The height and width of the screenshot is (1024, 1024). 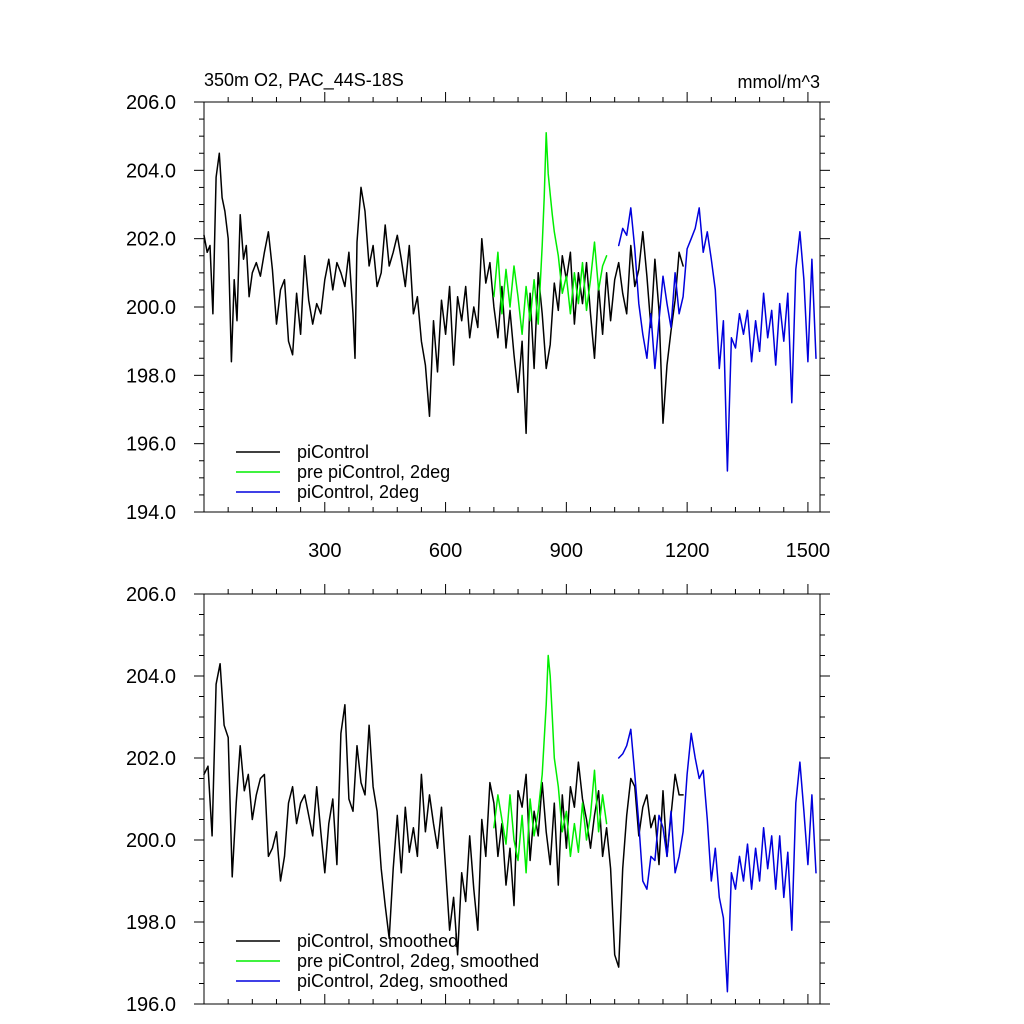 I want to click on top-y-tick-label: 200.0, so click(x=151, y=308).